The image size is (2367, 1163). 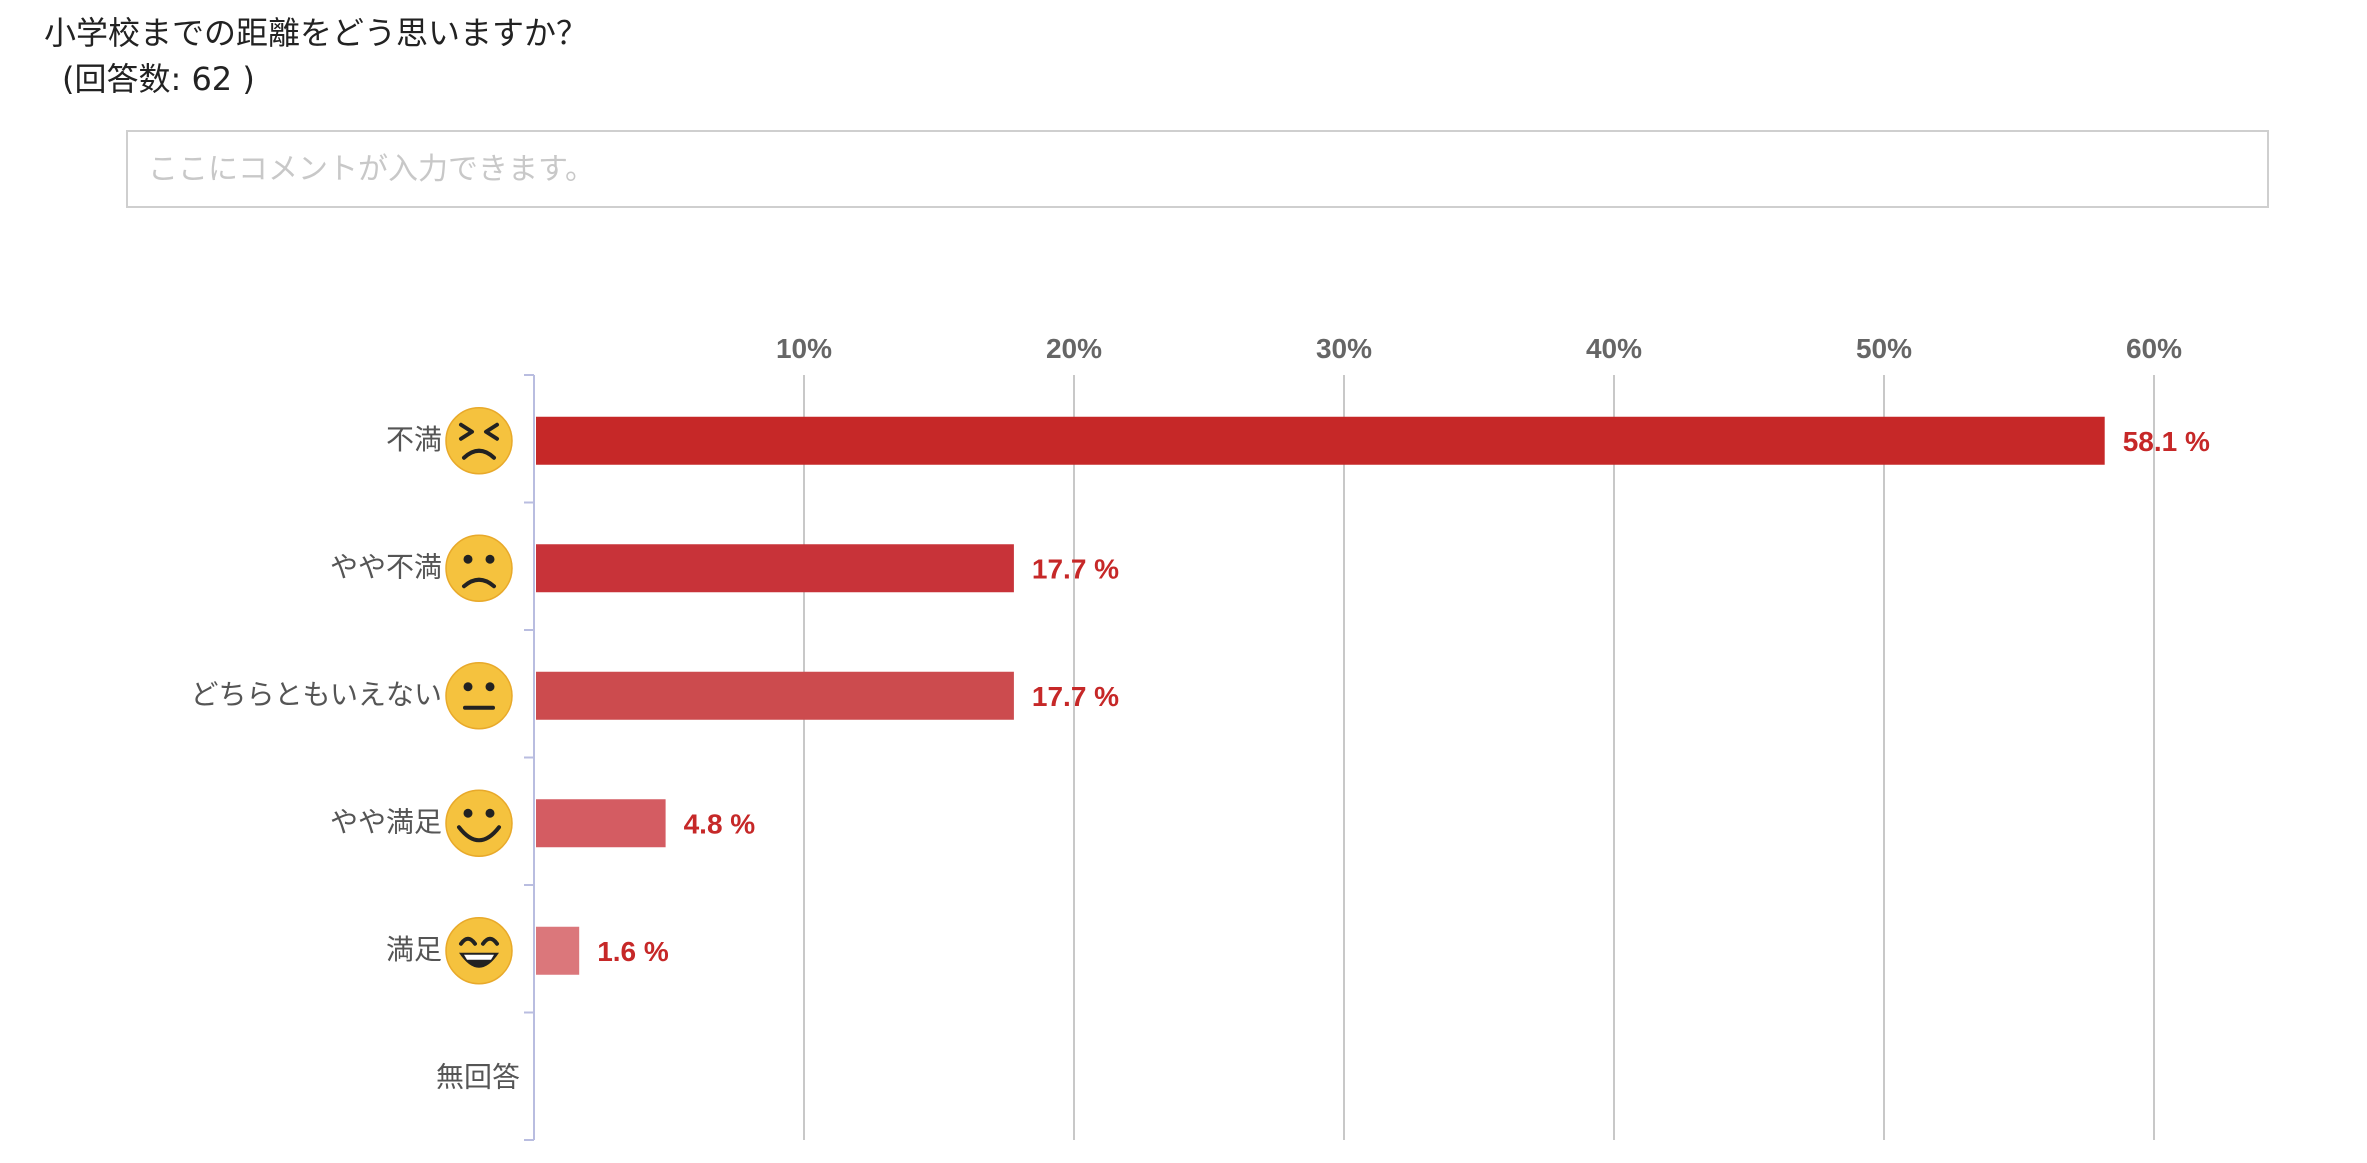 What do you see at coordinates (2154, 348) in the screenshot?
I see `tick-label: 60%` at bounding box center [2154, 348].